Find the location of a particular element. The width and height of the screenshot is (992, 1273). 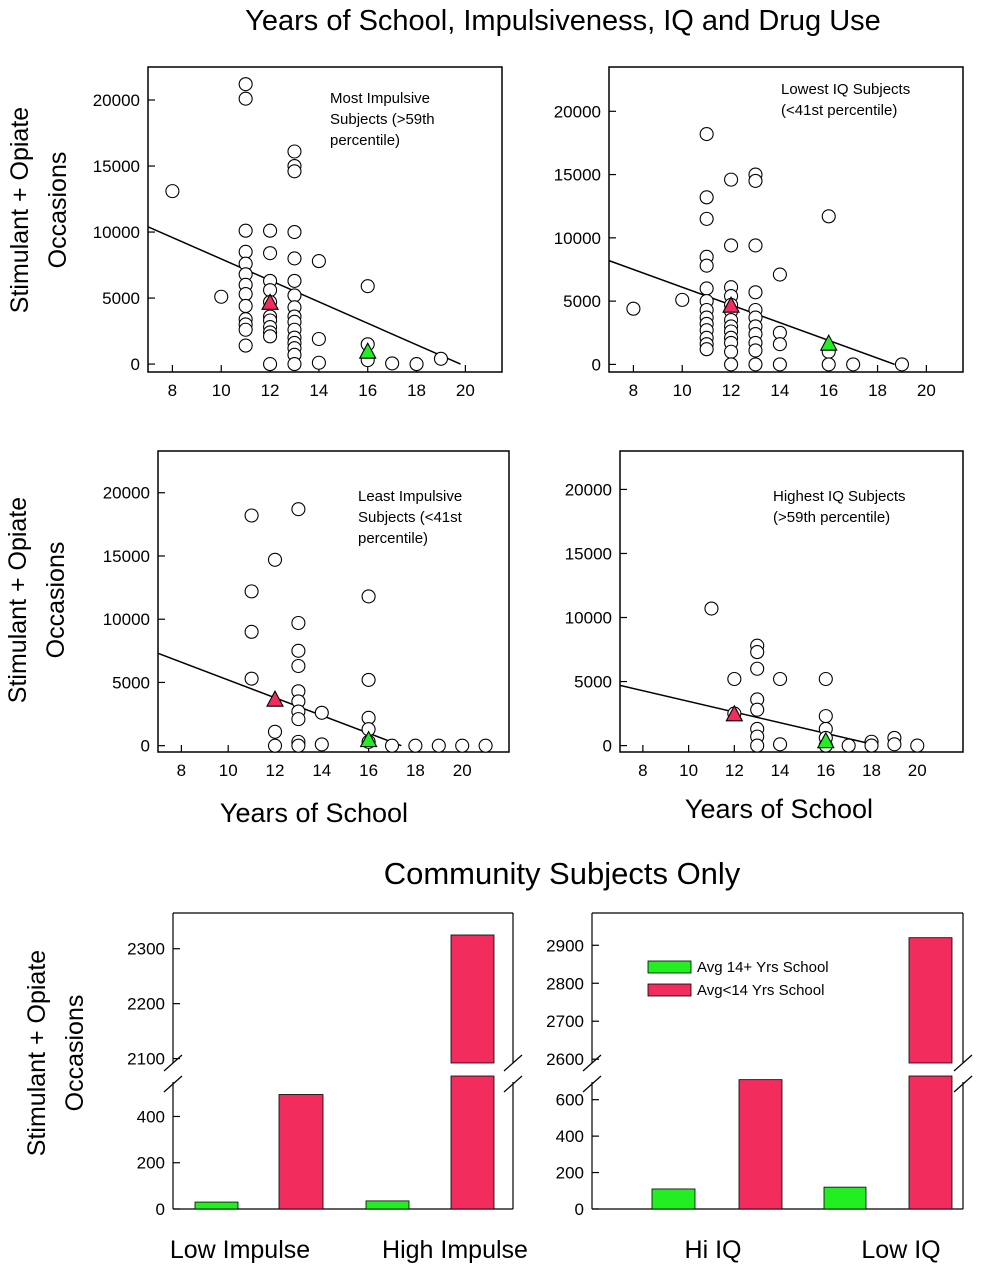

y-tick-label: 2700 is located at coordinates (565, 1021).